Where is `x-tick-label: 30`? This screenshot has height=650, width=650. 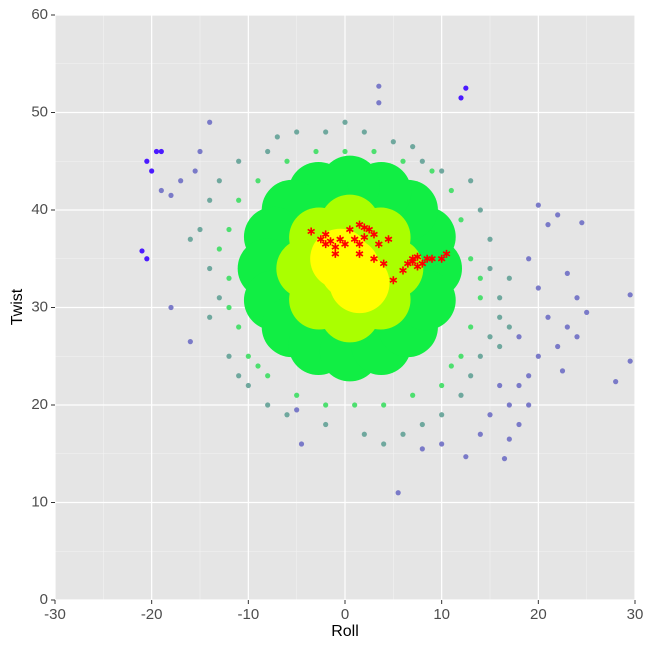
x-tick-label: 30 is located at coordinates (635, 614).